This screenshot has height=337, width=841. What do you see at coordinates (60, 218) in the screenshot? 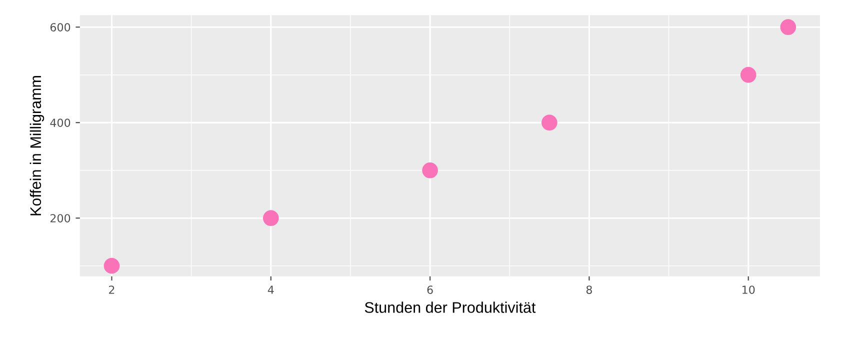
I see `y-tick-label: 200` at bounding box center [60, 218].